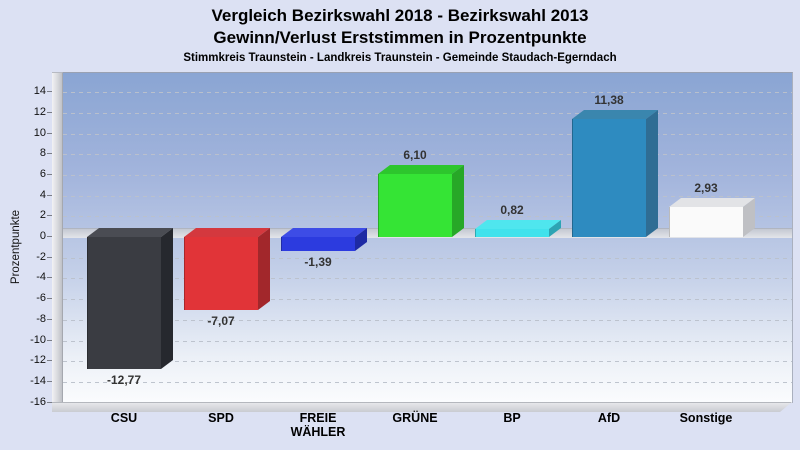 The height and width of the screenshot is (450, 800). I want to click on y-tick-mark--4, so click(49, 277).